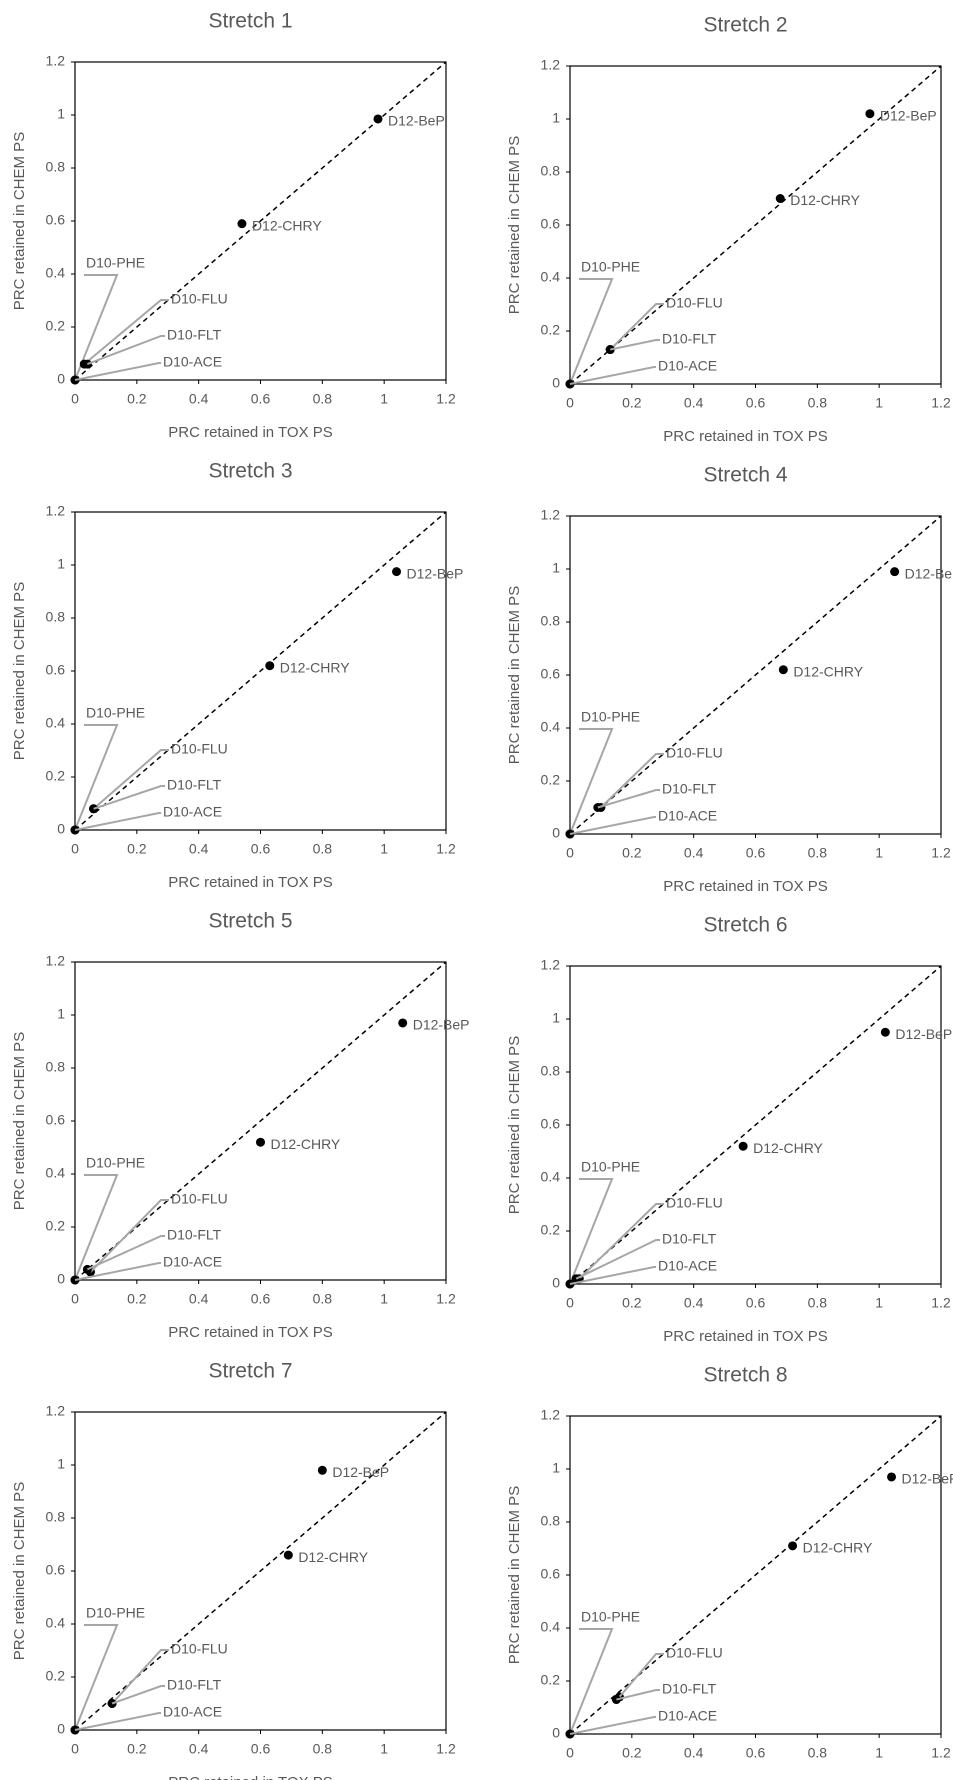 Image resolution: width=953 pixels, height=1780 pixels. What do you see at coordinates (250, 1371) in the screenshot?
I see `chart-title: Stretch 7` at bounding box center [250, 1371].